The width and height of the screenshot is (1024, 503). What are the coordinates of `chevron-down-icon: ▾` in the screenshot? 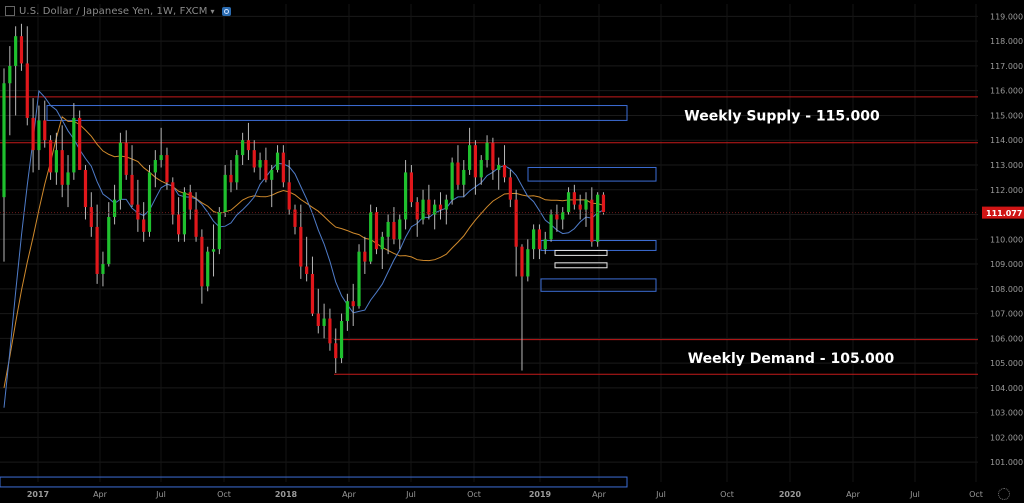 It's located at (212, 11).